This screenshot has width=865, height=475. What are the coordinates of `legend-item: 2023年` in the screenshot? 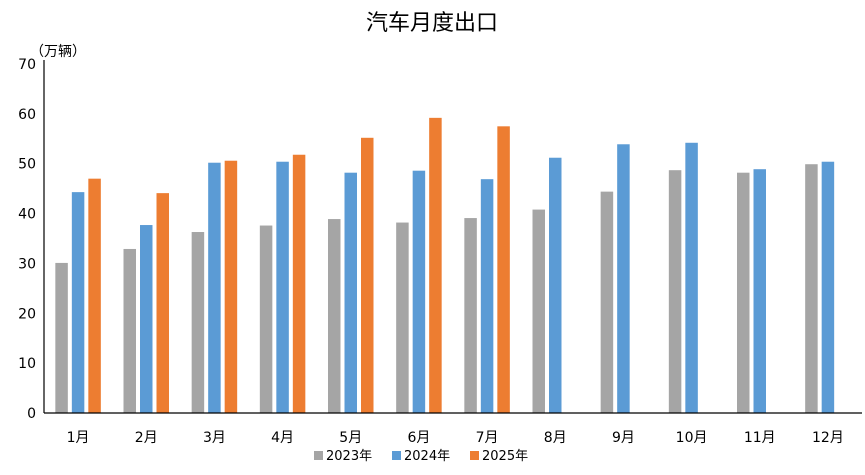 It's located at (343, 456).